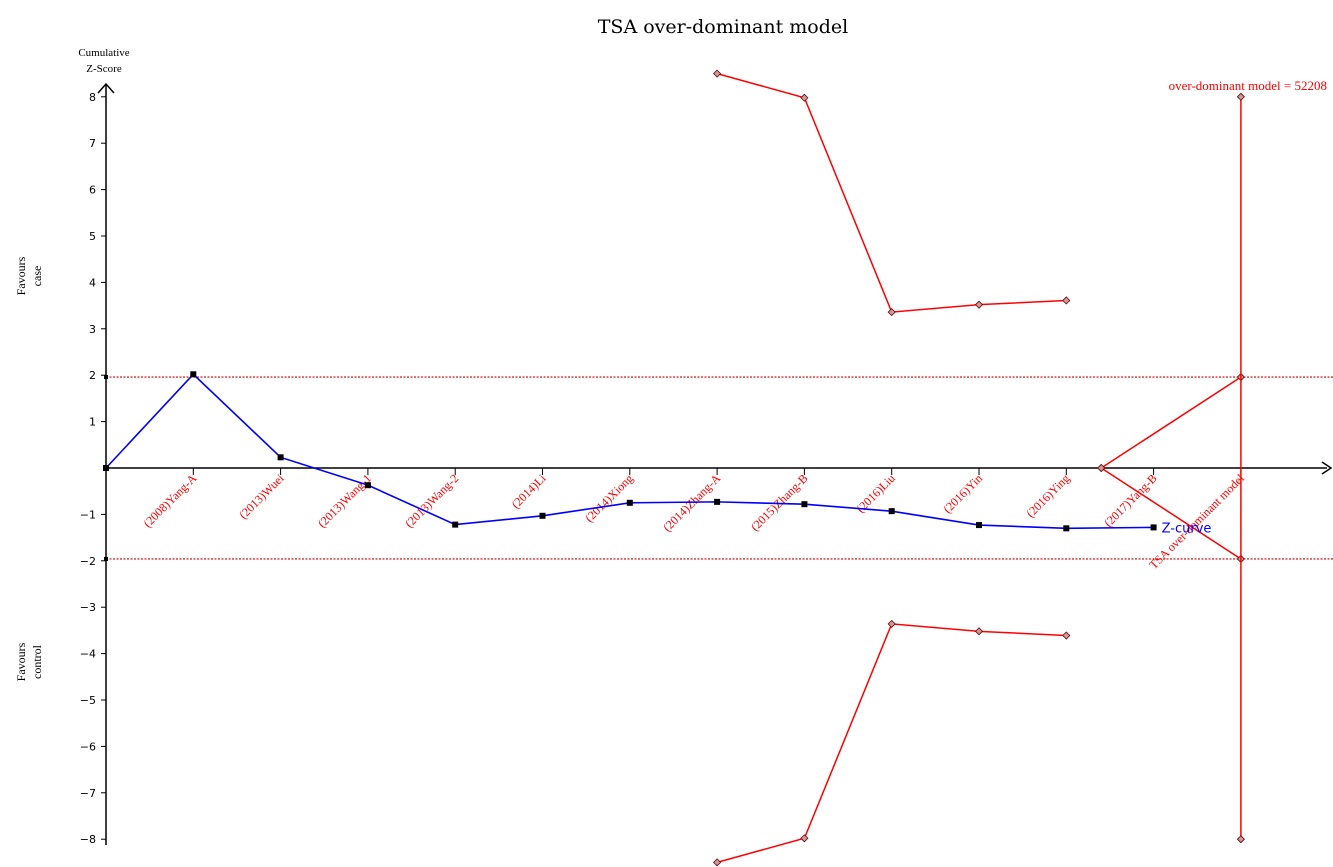  I want to click on y-tick-label: 7, so click(92, 143).